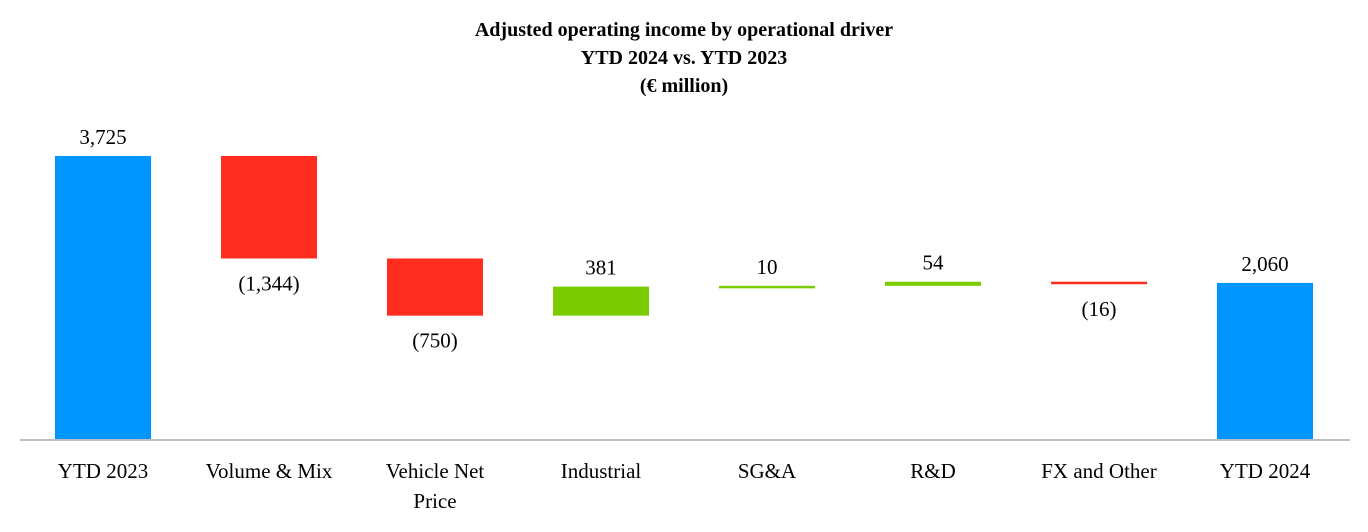 Image resolution: width=1368 pixels, height=532 pixels. Describe the element at coordinates (933, 283) in the screenshot. I see `bar-r-d` at that location.